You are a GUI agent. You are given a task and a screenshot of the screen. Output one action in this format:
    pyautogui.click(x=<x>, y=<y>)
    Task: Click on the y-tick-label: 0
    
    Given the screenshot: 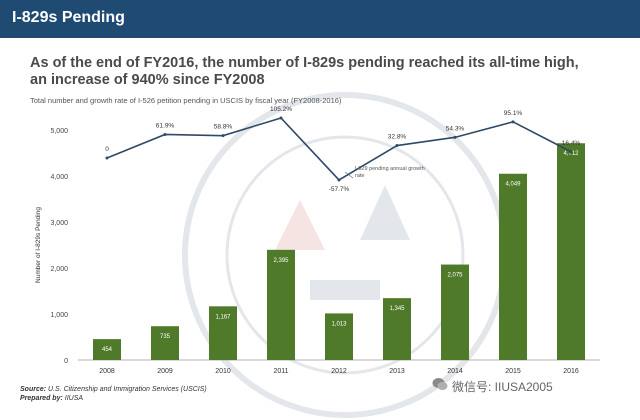 What is the action you would take?
    pyautogui.click(x=66, y=361)
    